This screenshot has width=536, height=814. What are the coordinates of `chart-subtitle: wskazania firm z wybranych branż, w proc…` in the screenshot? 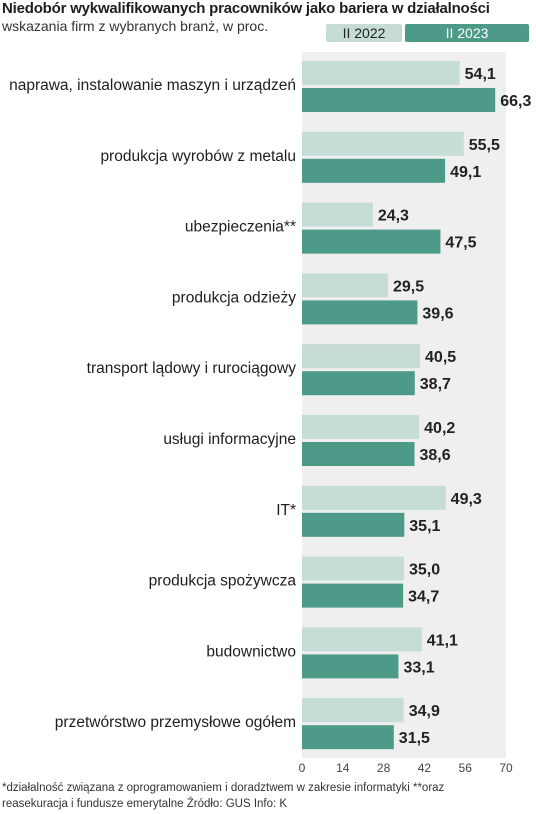 It's located at (135, 26).